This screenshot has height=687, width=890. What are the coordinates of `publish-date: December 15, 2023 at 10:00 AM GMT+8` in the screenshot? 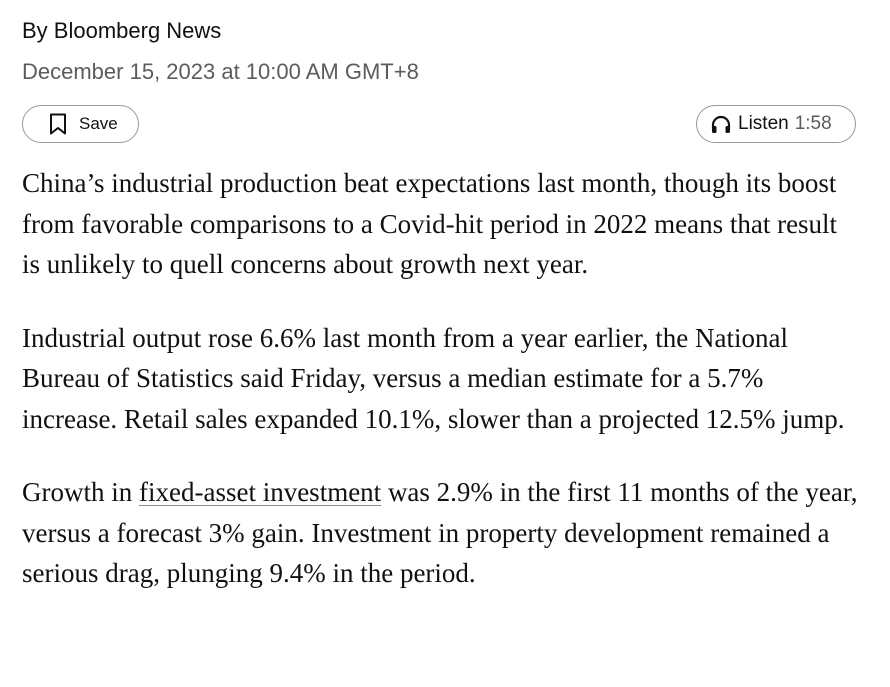 It's located at (220, 71).